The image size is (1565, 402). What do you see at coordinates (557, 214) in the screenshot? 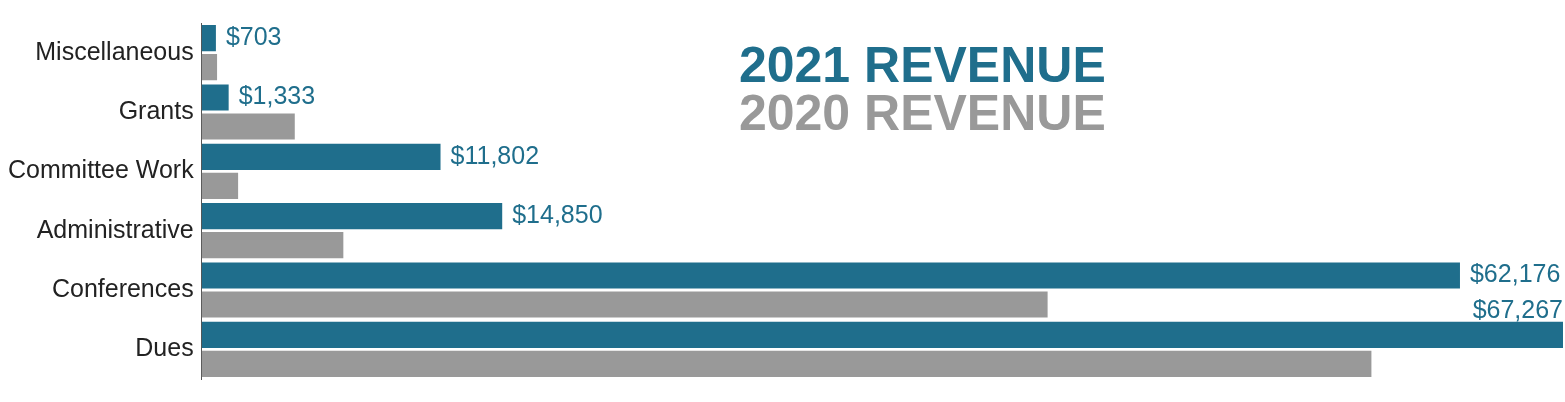
I see `data-label: $14,850` at bounding box center [557, 214].